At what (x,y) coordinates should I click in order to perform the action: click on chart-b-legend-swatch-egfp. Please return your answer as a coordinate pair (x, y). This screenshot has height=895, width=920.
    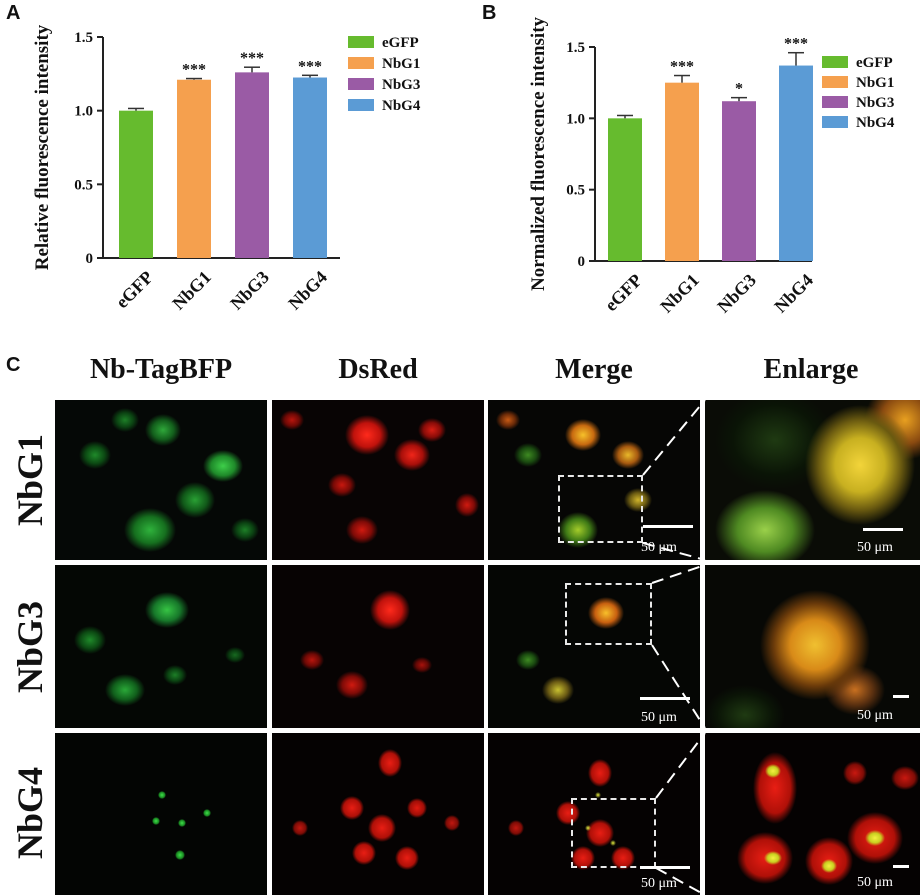
    Looking at the image, I should click on (835, 62).